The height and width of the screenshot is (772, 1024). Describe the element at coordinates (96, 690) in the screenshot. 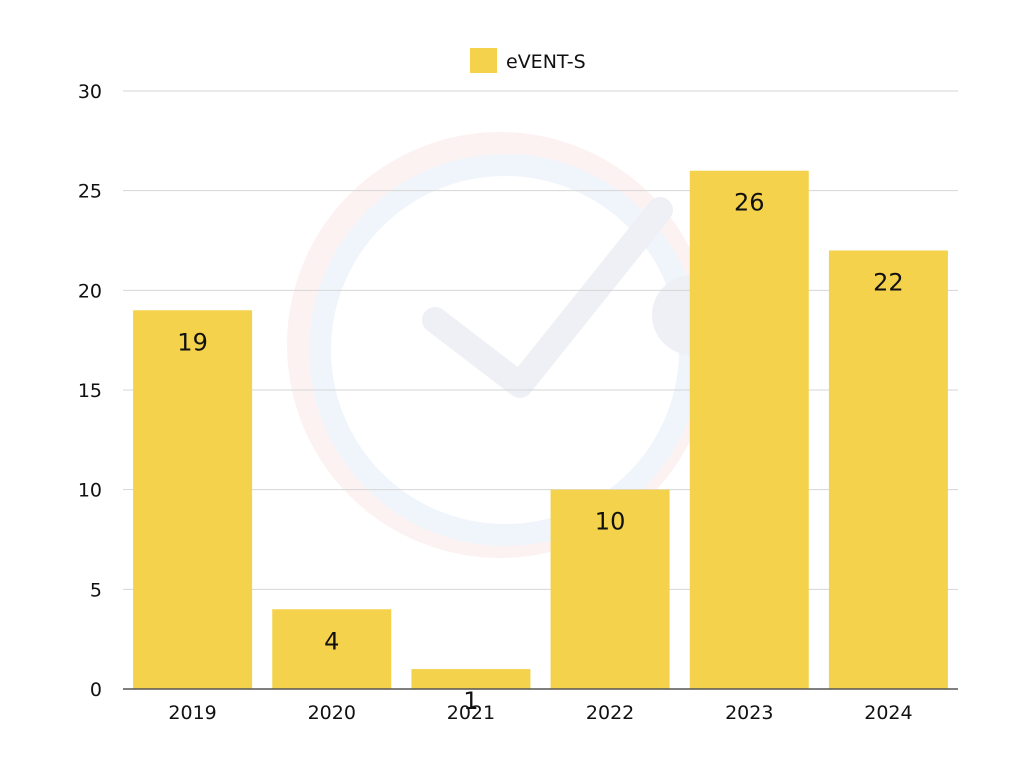

I see `y-tick-label: 0` at that location.